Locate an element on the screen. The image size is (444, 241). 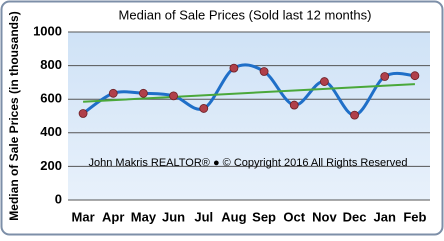
y-tick-label: 400 is located at coordinates (51, 131).